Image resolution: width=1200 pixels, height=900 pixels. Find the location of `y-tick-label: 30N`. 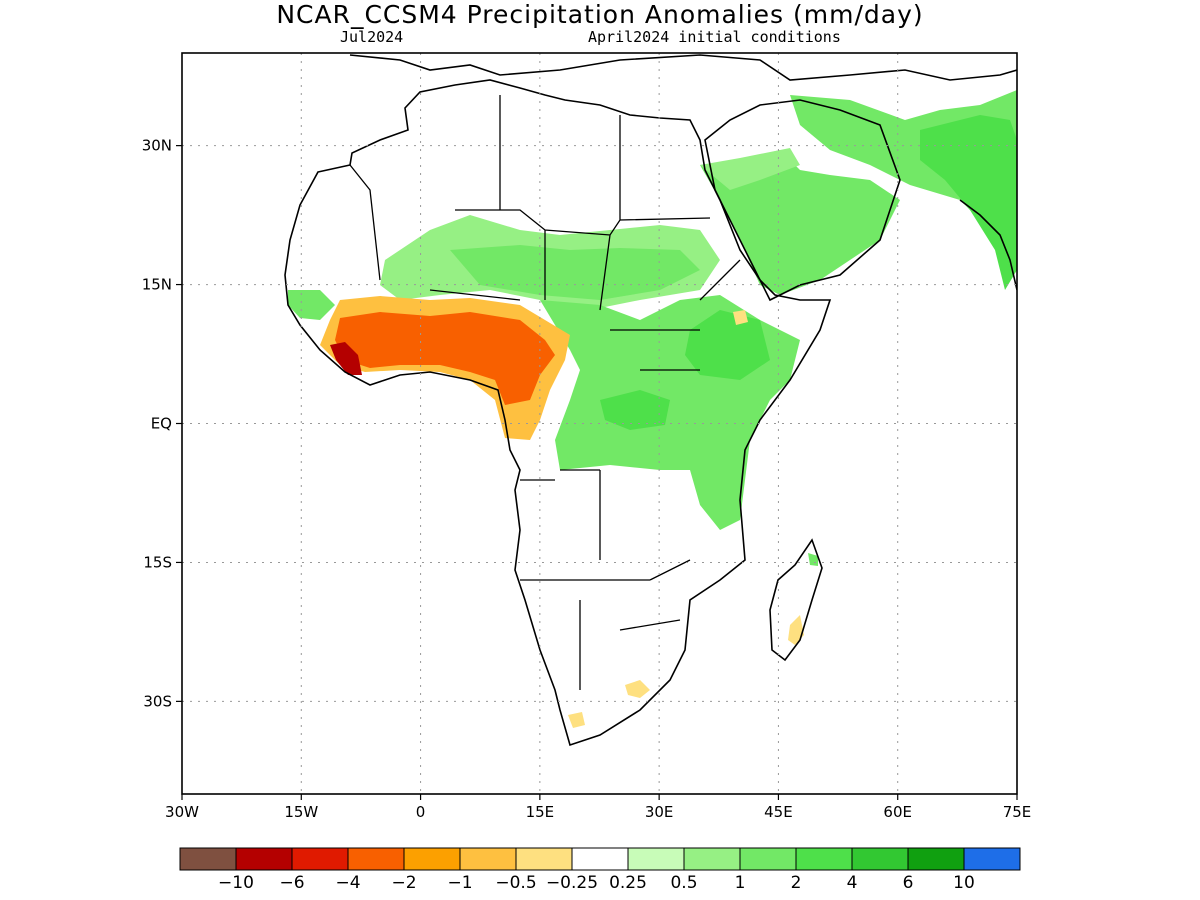

y-tick-label: 30N is located at coordinates (157, 146).